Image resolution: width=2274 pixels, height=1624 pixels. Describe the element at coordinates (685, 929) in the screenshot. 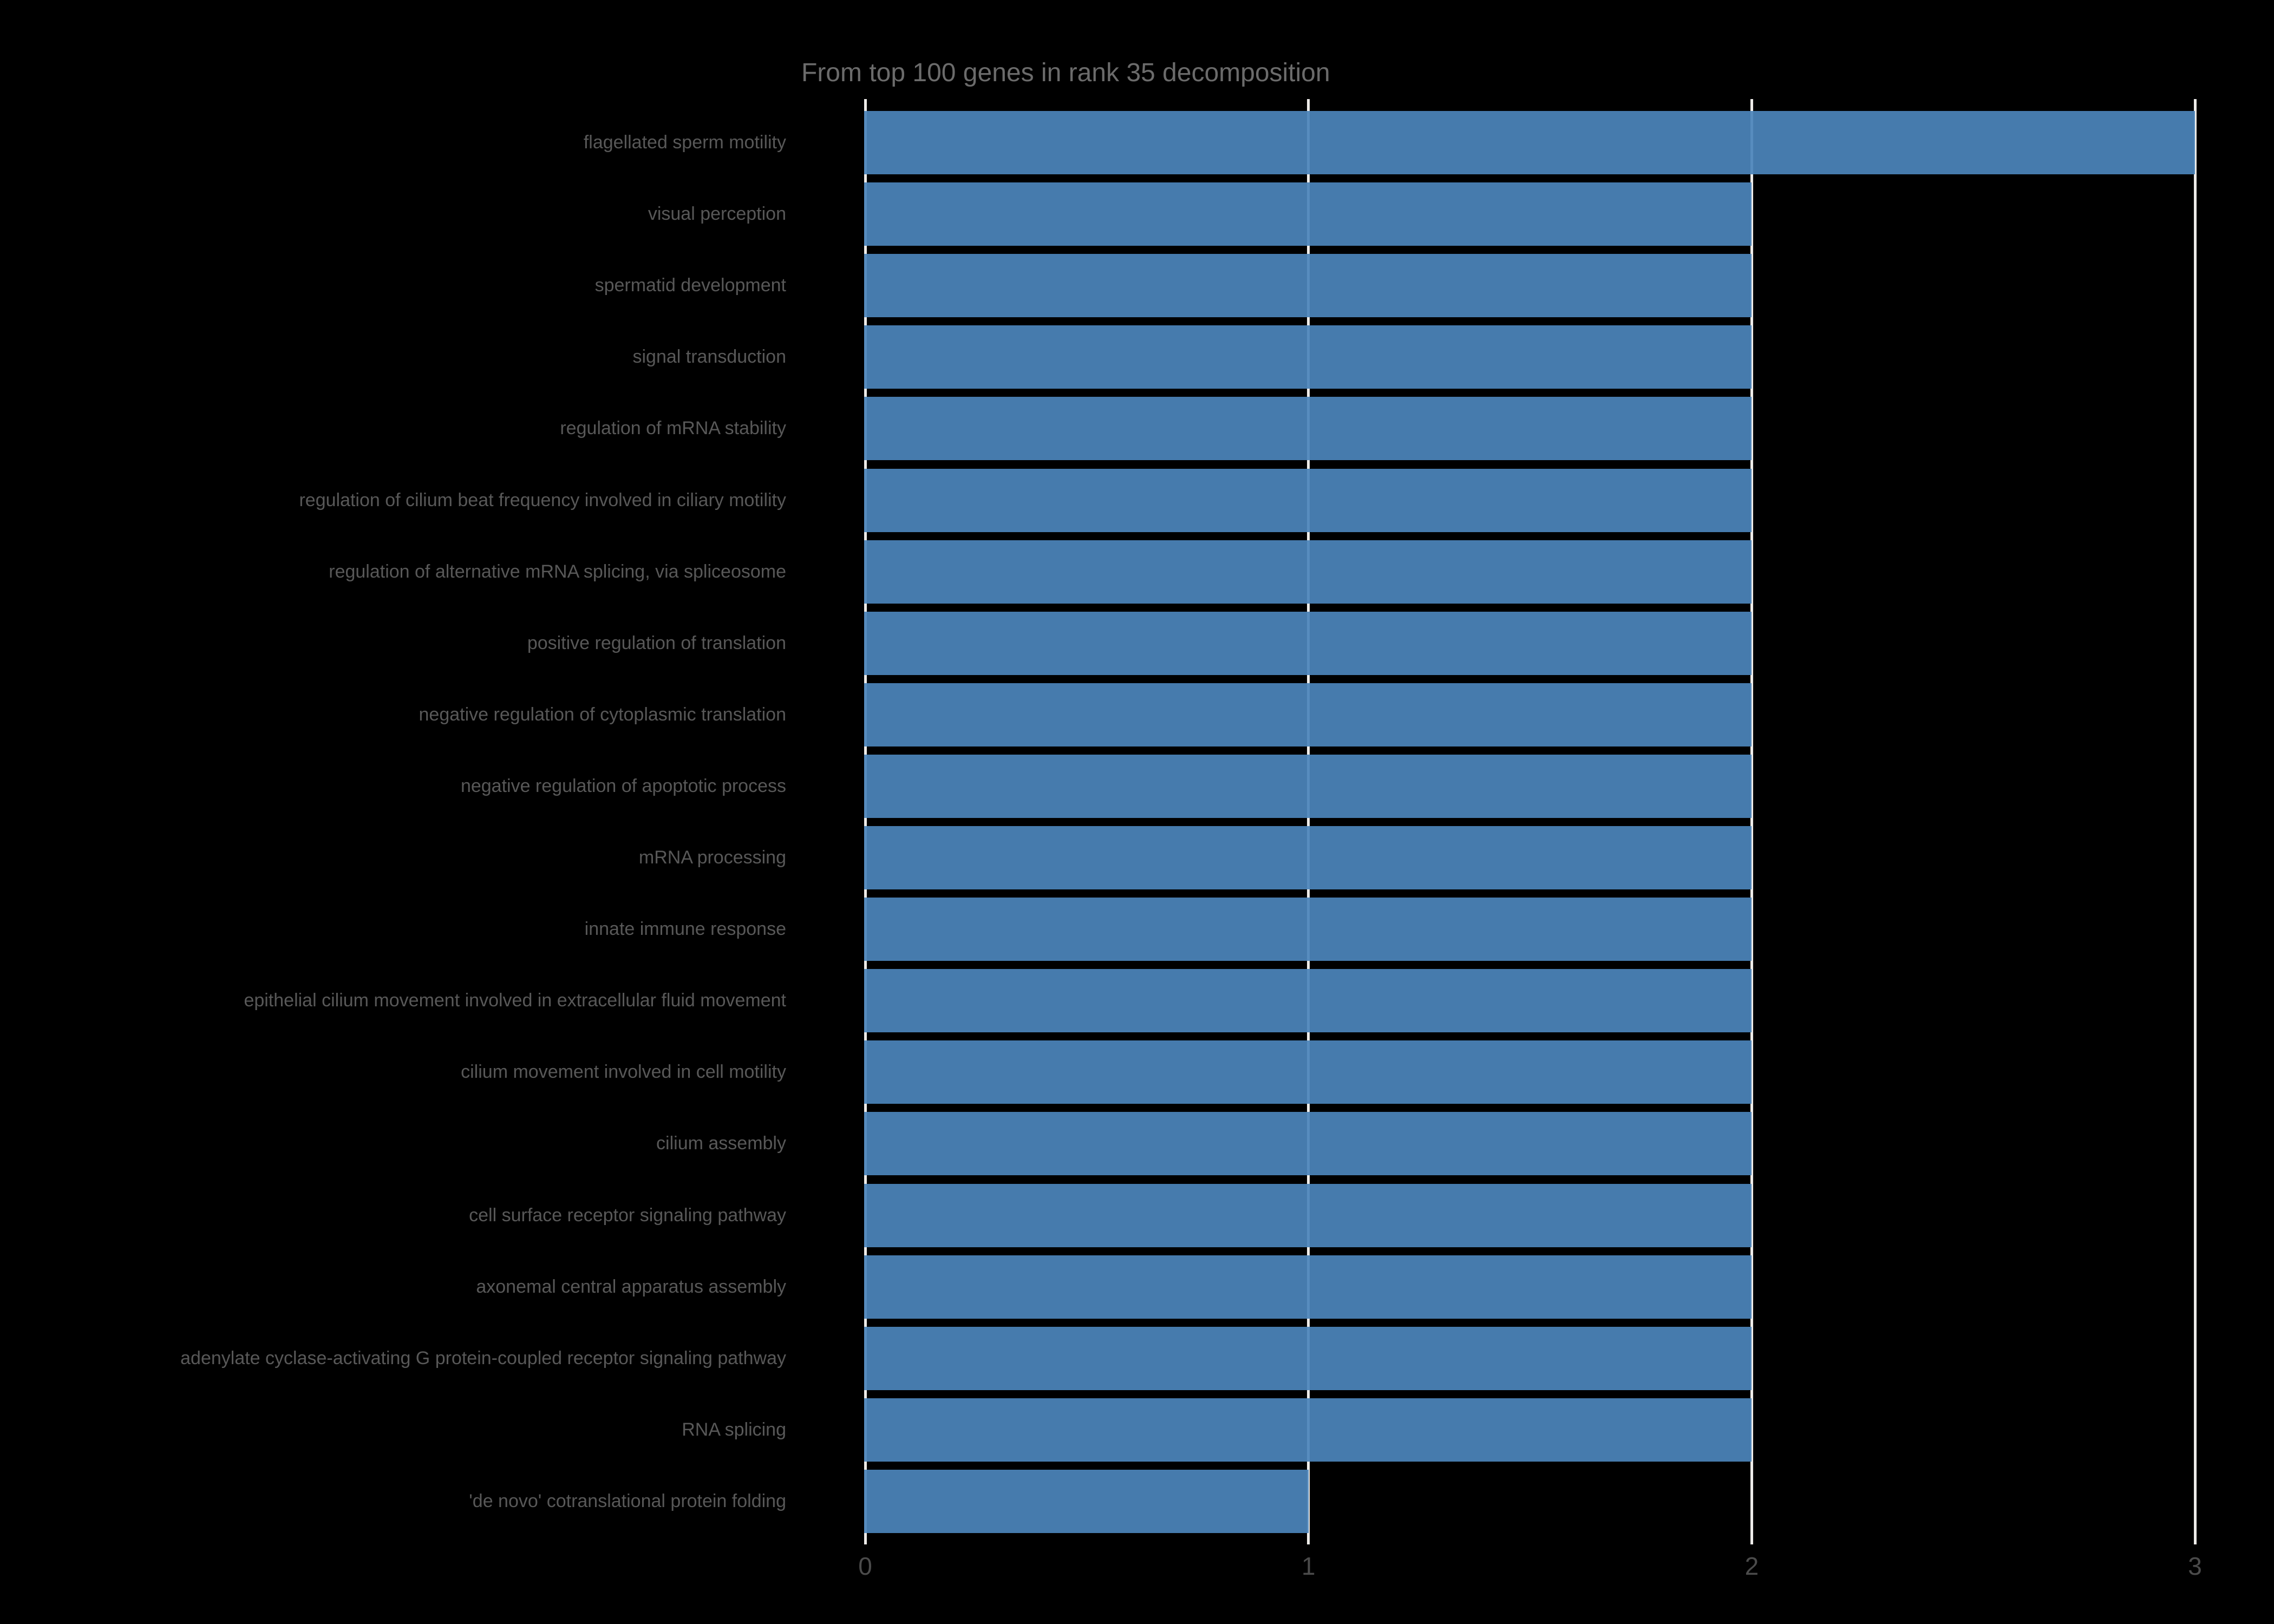

I see `category-label: innate immune response` at that location.